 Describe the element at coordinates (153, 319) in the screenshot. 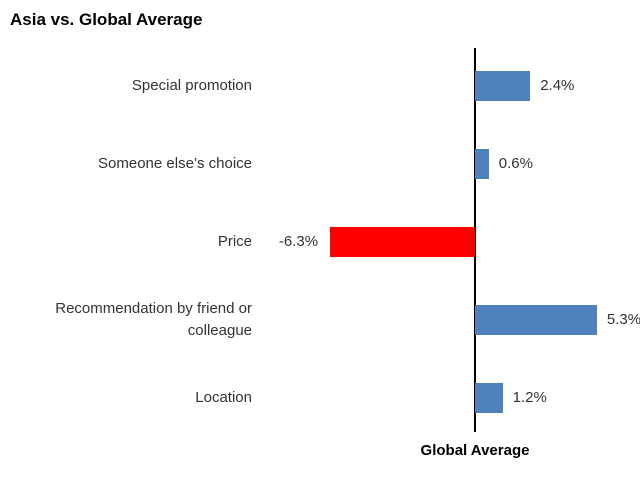

I see `category-label: Recommendation by friend or colleague` at that location.